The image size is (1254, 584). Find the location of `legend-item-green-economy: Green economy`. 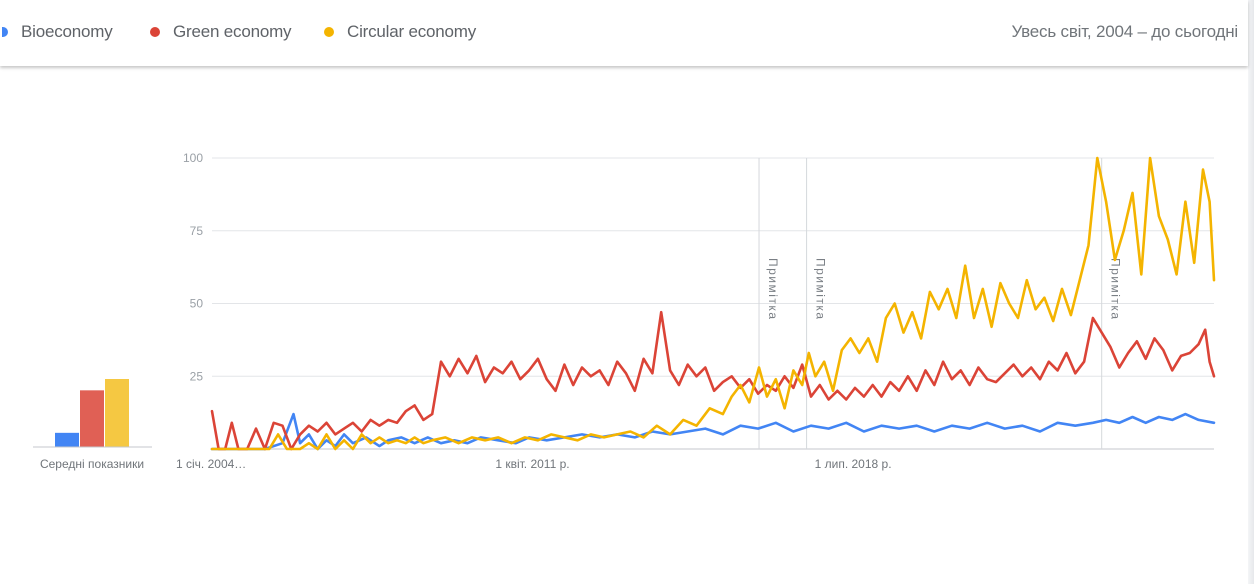

legend-item-green-economy: Green economy is located at coordinates (221, 32).